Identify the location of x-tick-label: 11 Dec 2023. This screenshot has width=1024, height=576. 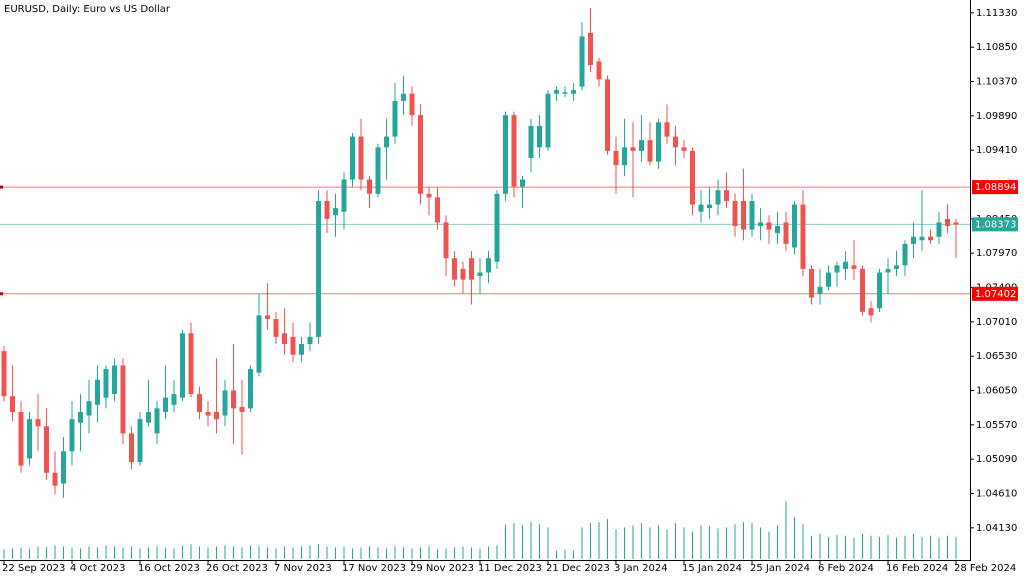
(510, 568).